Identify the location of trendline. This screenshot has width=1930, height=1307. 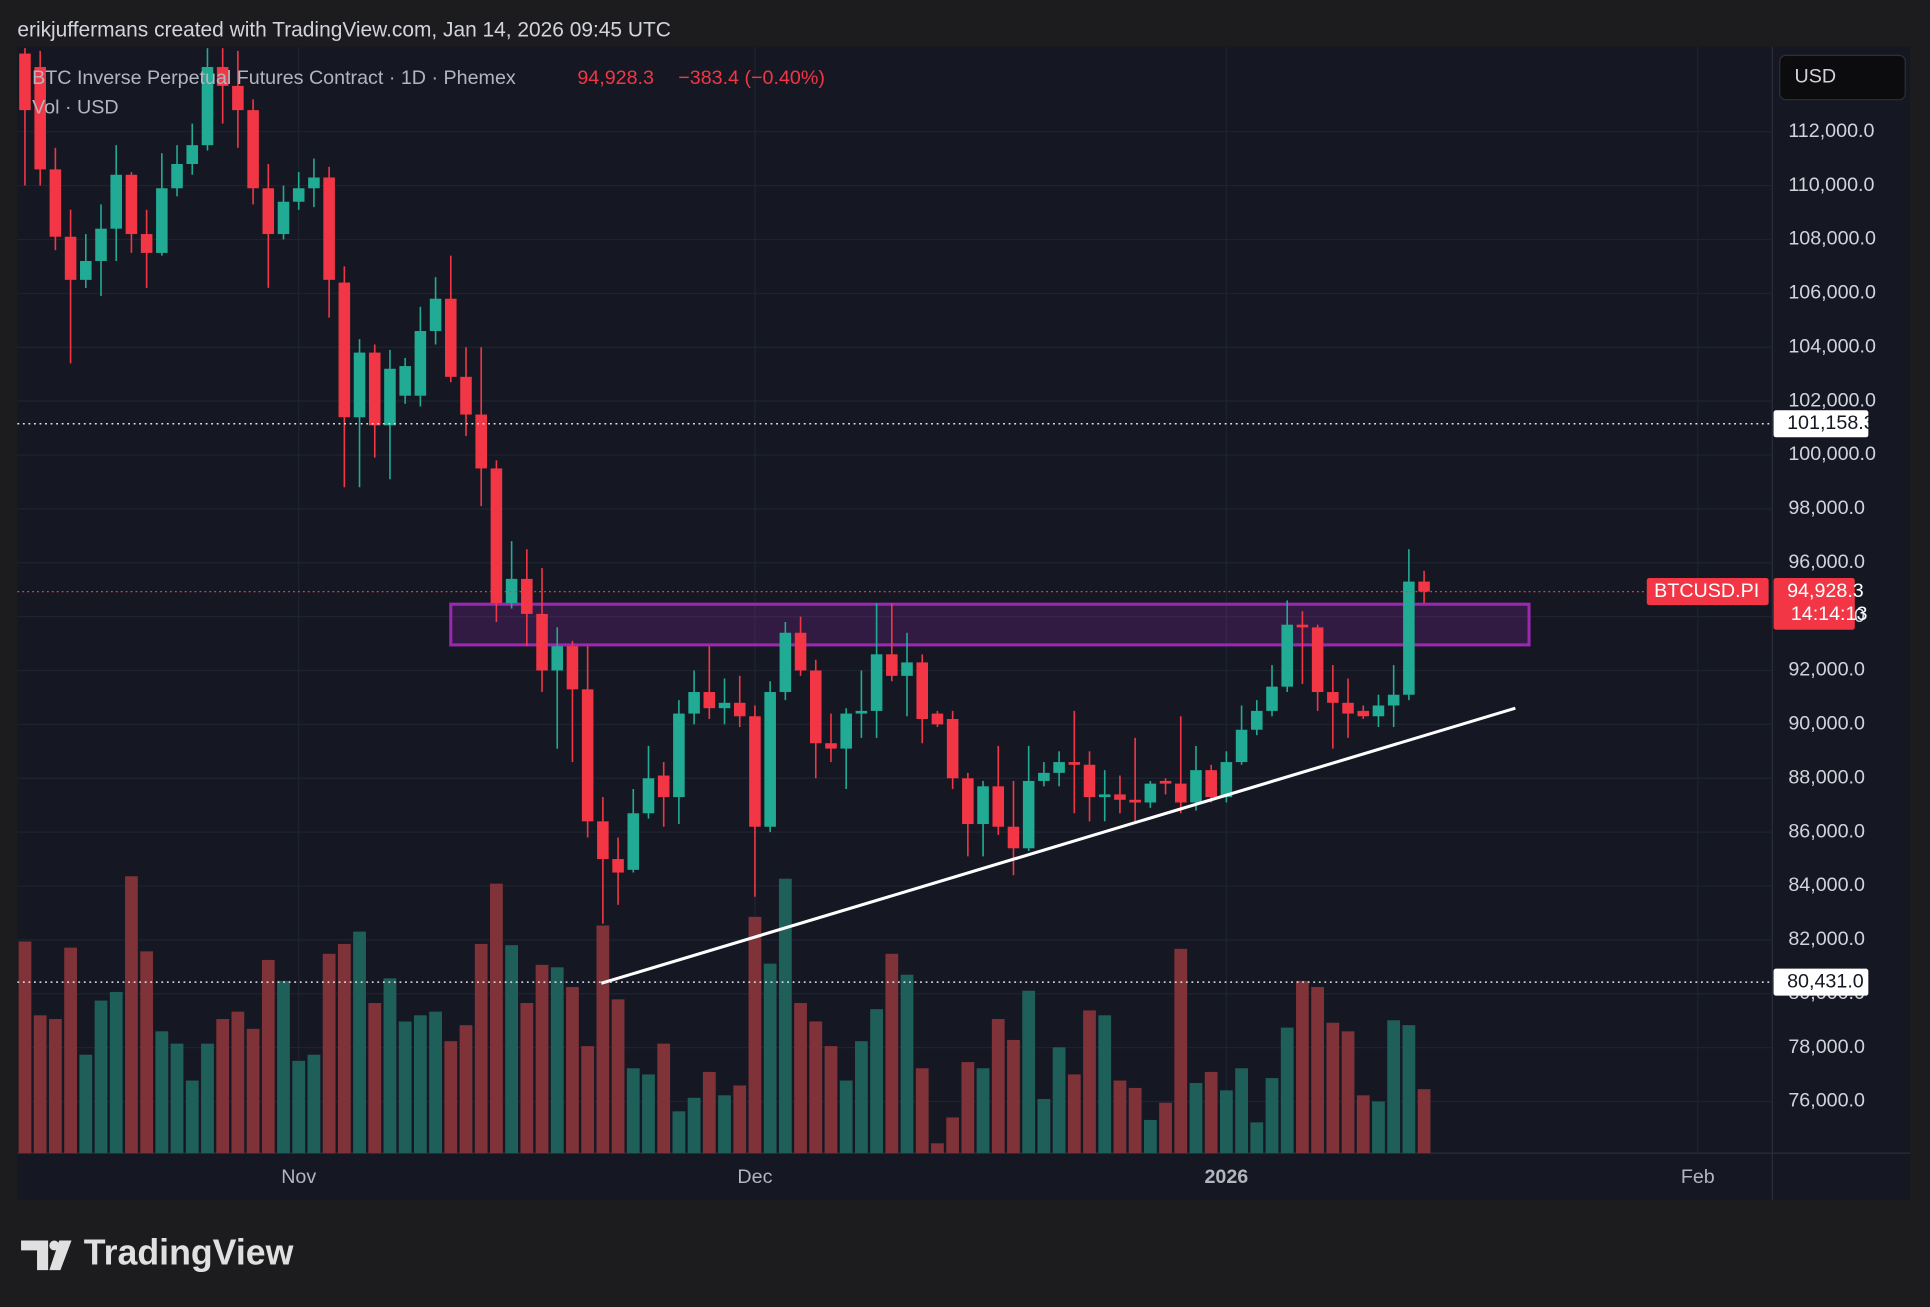
(1058, 845).